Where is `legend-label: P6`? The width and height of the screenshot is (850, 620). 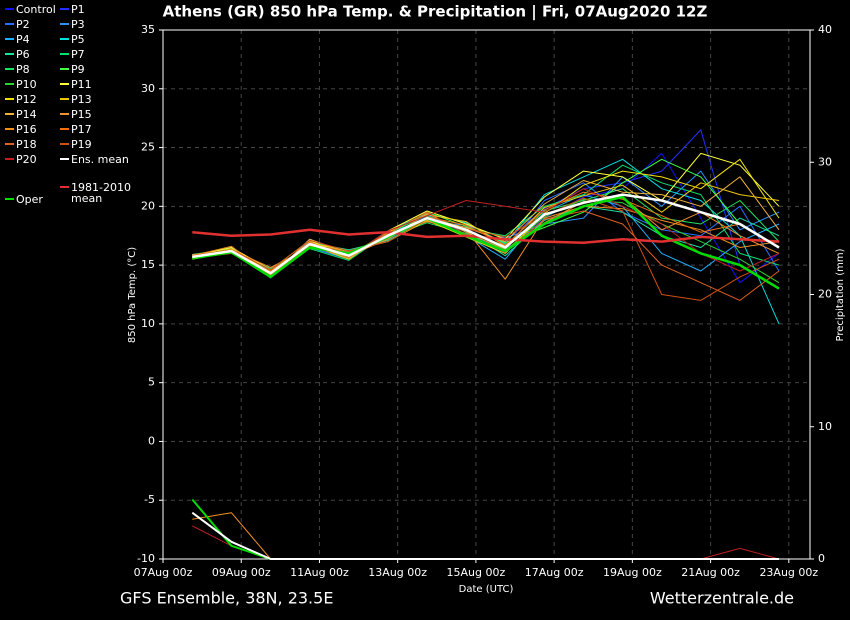 legend-label: P6 is located at coordinates (23, 54).